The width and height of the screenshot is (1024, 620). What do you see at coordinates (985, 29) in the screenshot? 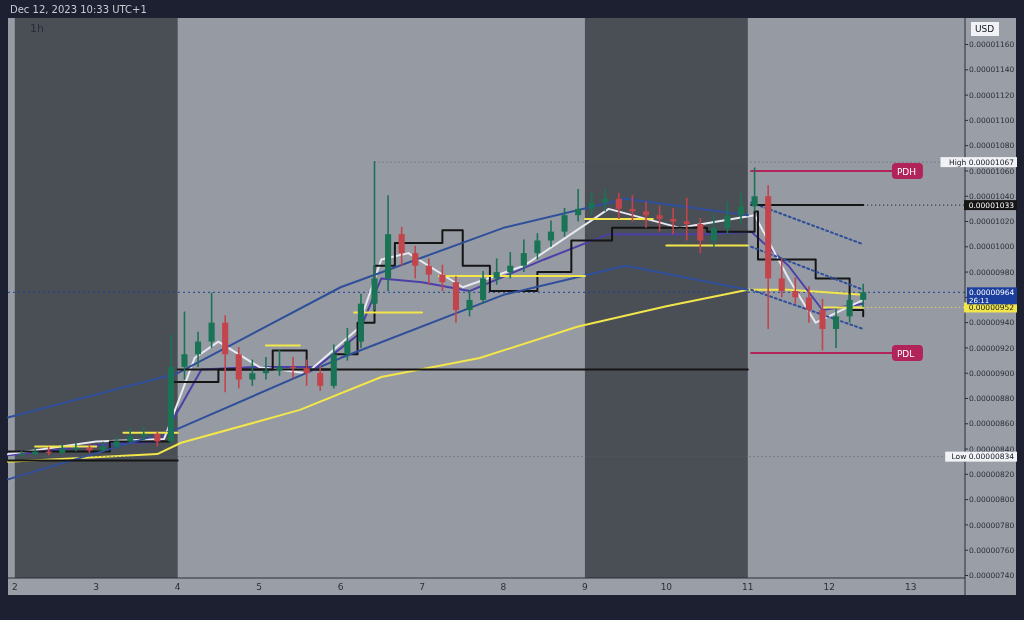
I see `text: USD` at bounding box center [985, 29].